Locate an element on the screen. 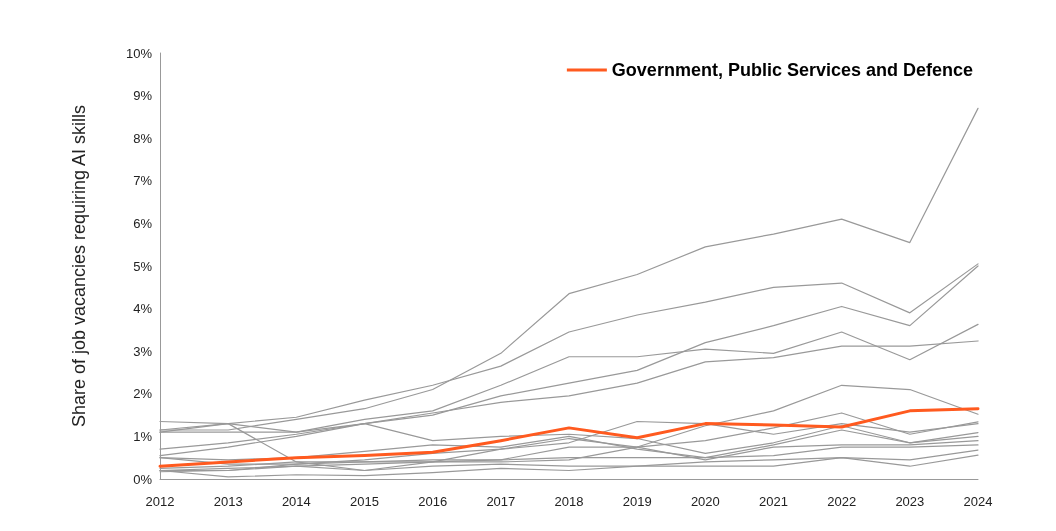 This screenshot has height=531, width=1056. x-tick-label: 2015 is located at coordinates (364, 501).